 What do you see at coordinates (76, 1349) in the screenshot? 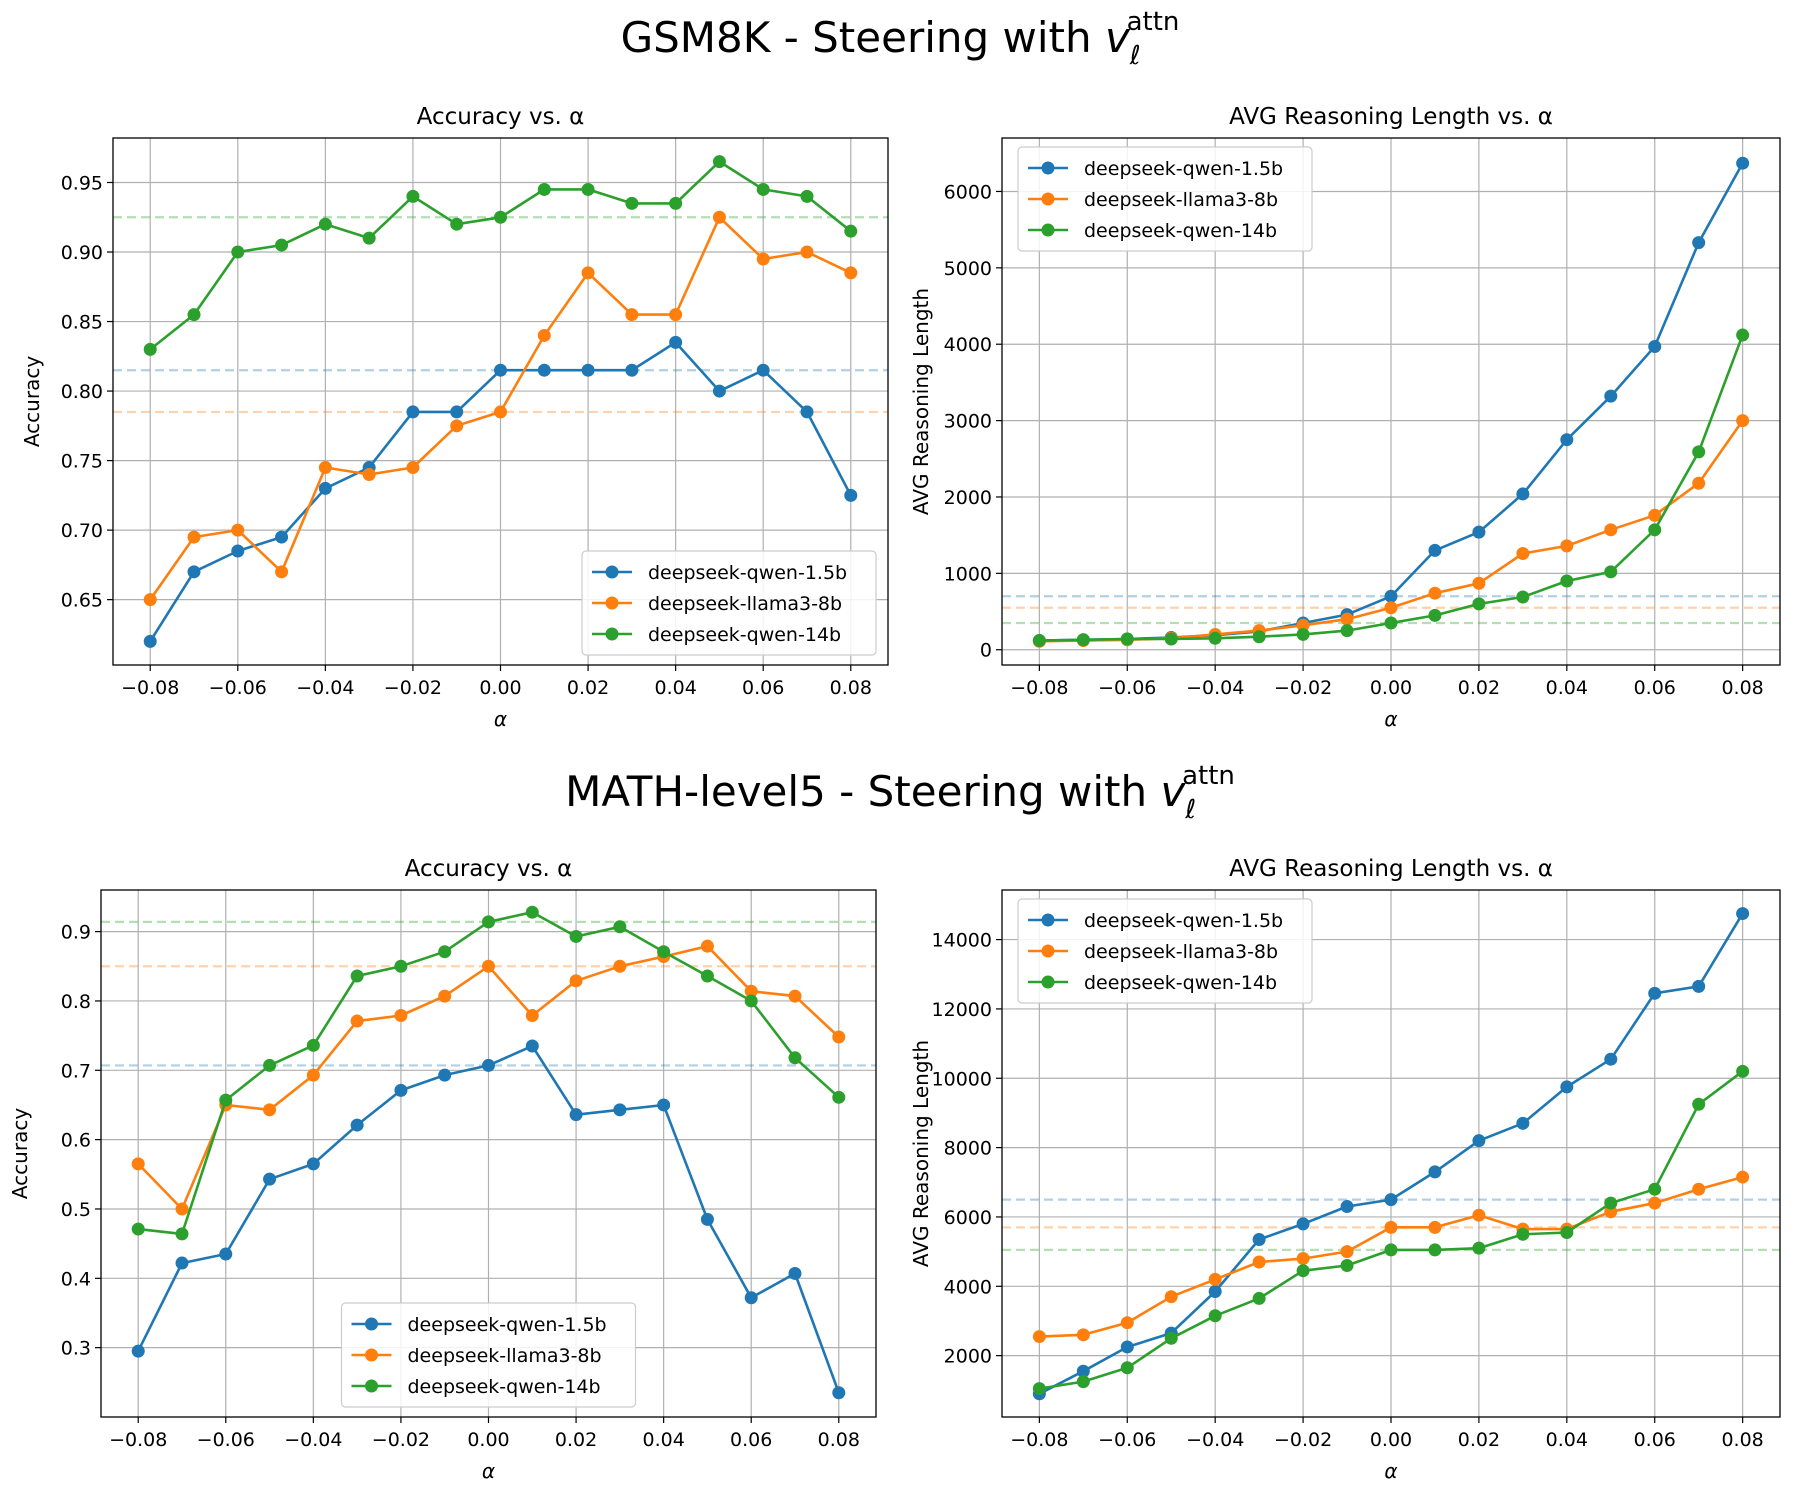
I see `y-tick-label: 0.3` at bounding box center [76, 1349].